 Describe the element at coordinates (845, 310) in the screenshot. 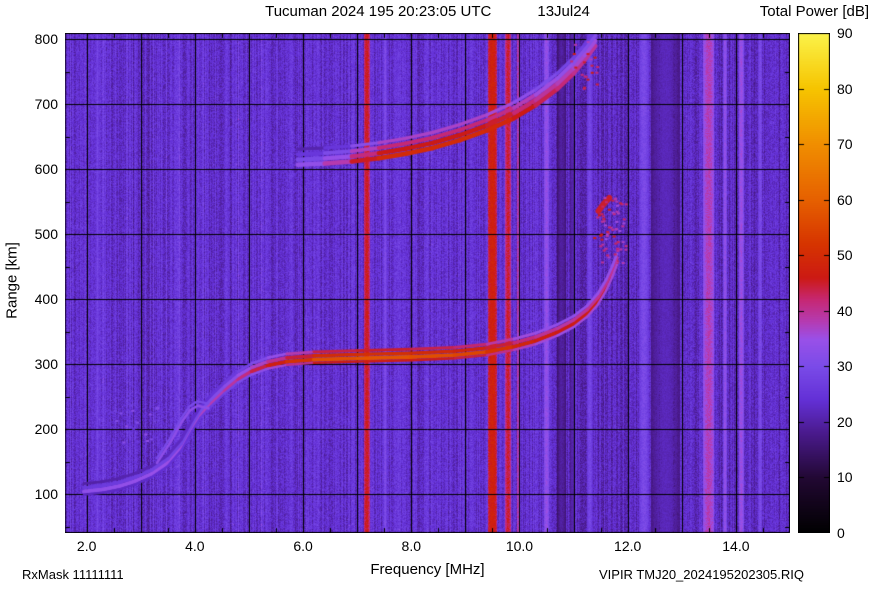

I see `colorbar-tick-label: 40` at that location.